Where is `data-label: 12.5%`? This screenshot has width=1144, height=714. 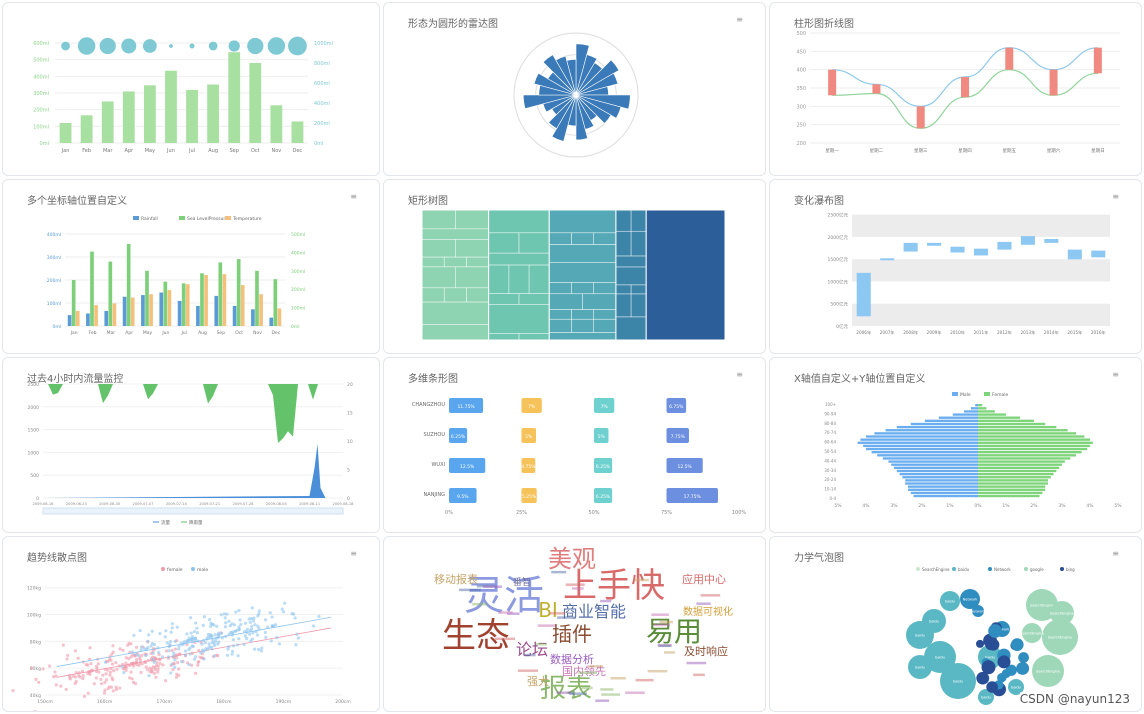
data-label: 12.5% is located at coordinates (467, 467).